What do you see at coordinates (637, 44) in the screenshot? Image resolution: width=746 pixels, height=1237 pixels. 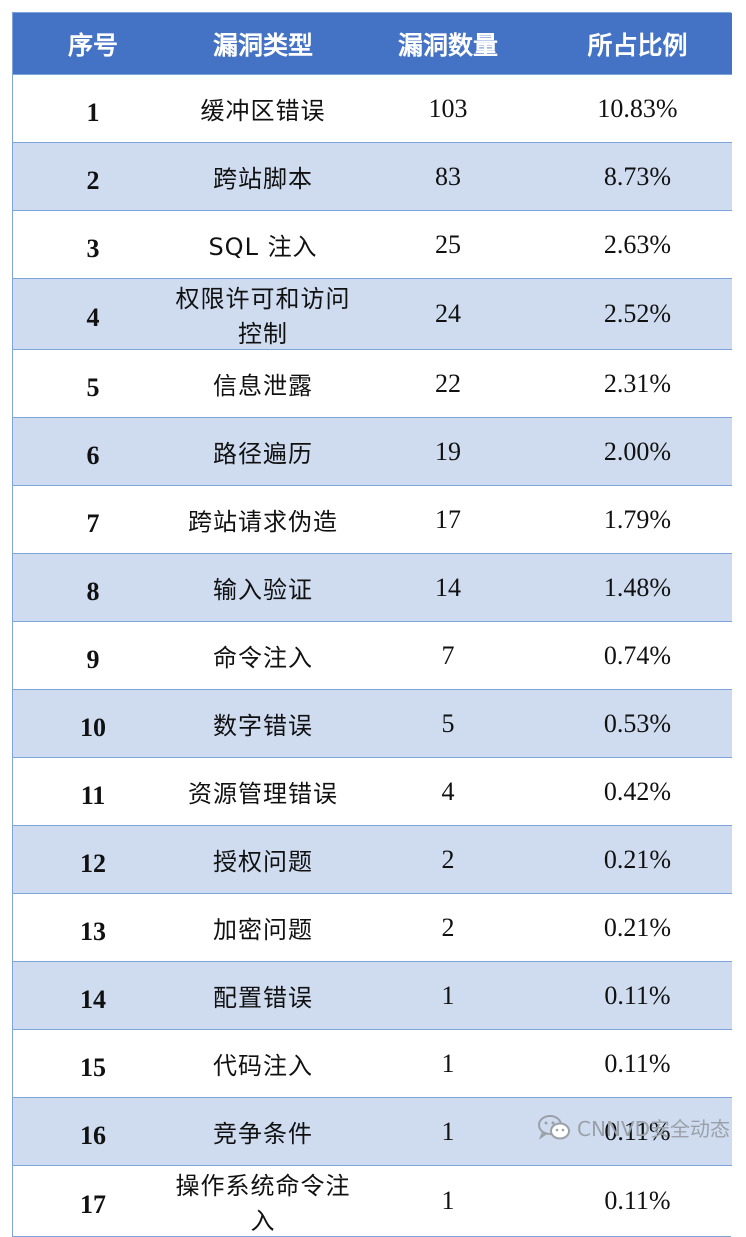 I see `header-percent: 所占比例` at bounding box center [637, 44].